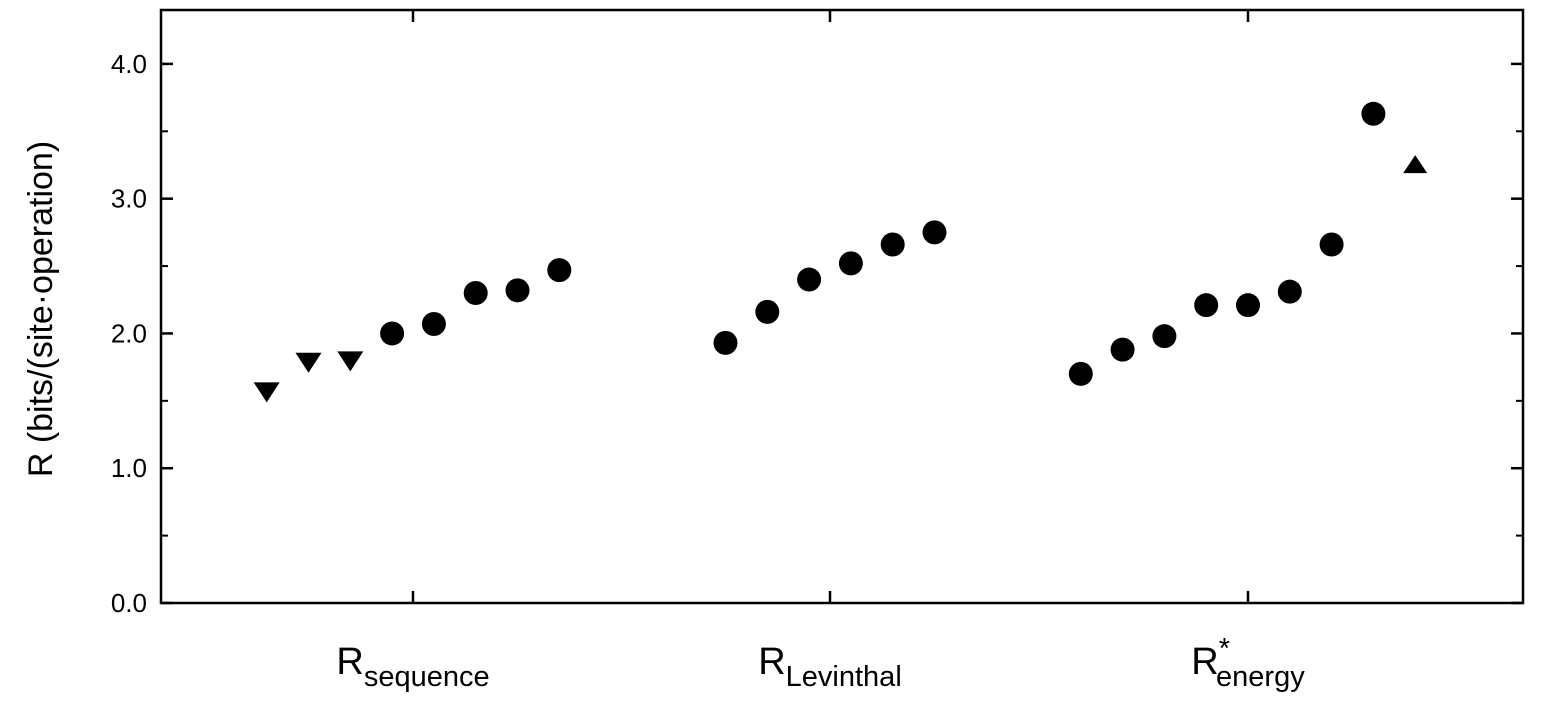 The height and width of the screenshot is (702, 1550). Describe the element at coordinates (129, 468) in the screenshot. I see `y-tick-label: 1.0` at that location.